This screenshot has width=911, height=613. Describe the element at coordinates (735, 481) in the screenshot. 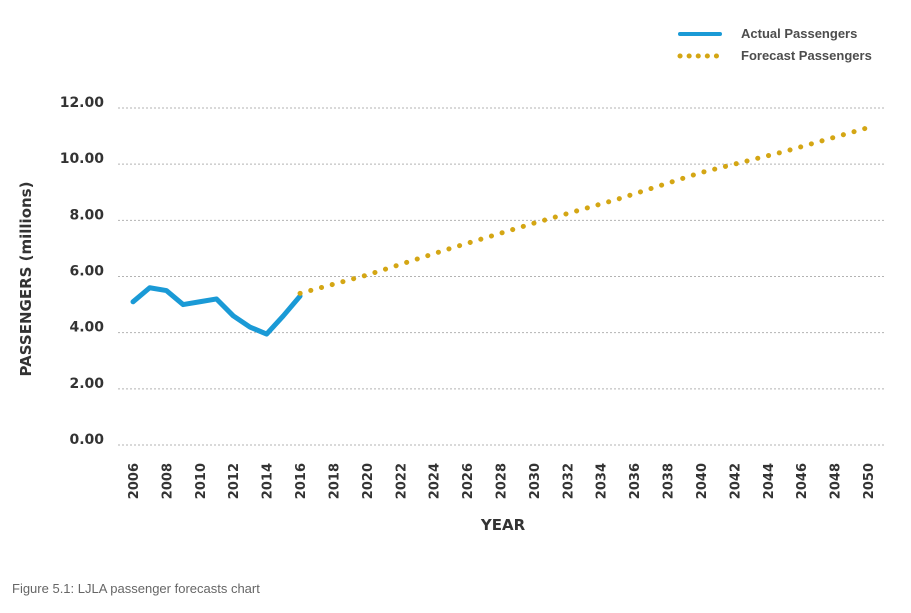

I see `x-tick-label: 2042` at that location.